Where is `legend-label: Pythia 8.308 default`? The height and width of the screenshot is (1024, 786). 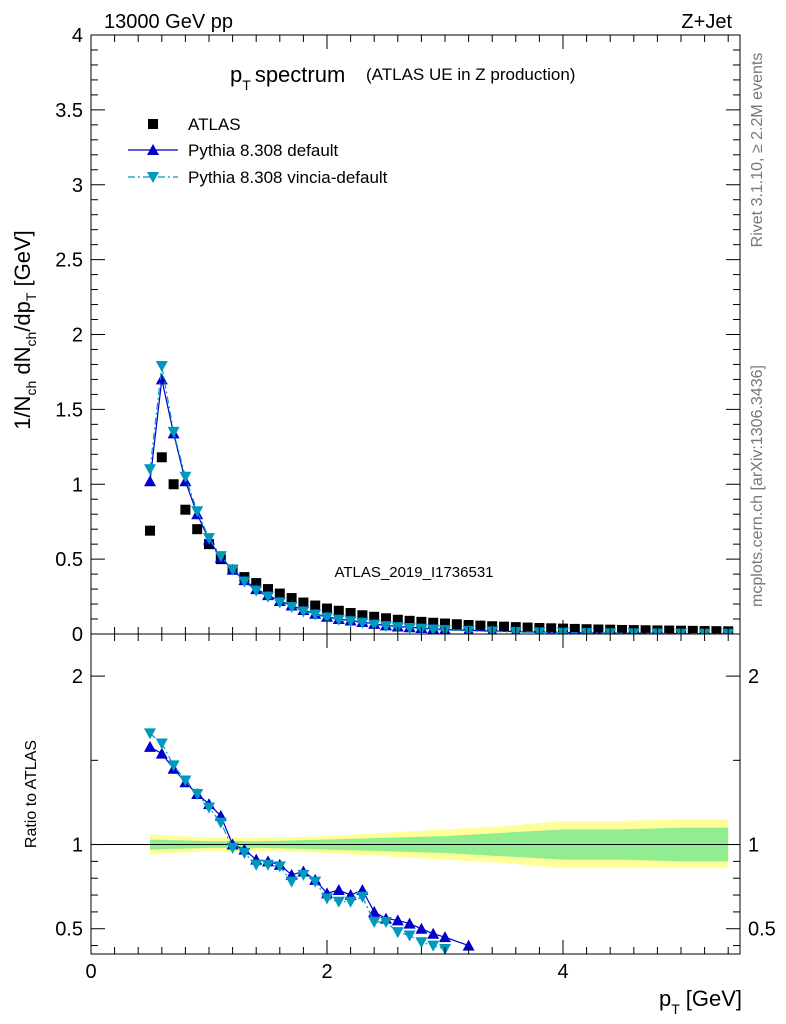
legend-label: Pythia 8.308 default is located at coordinates (263, 150).